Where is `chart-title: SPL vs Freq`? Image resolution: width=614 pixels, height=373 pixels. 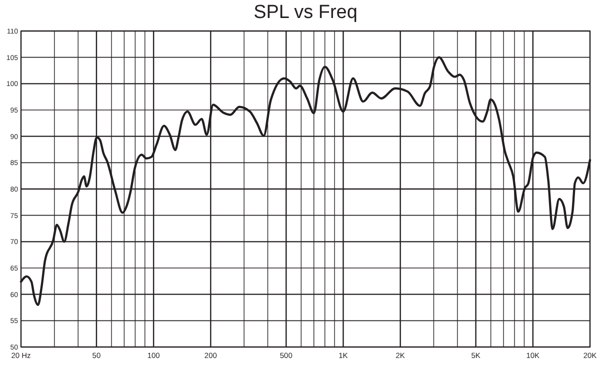
chart-title: SPL vs Freq is located at coordinates (306, 12).